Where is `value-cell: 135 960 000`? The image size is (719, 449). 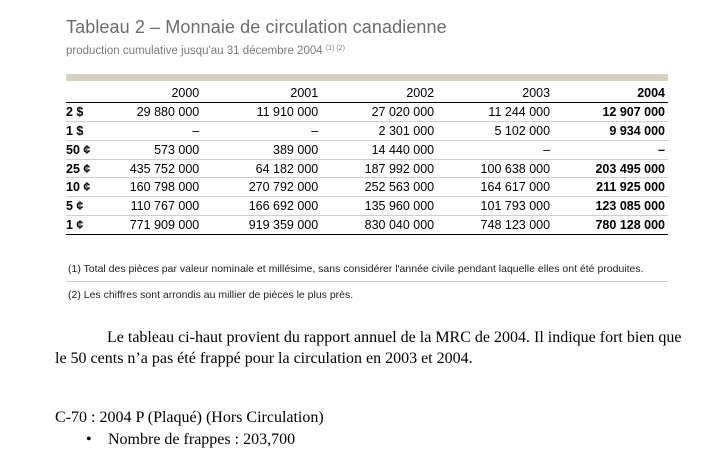
value-cell: 135 960 000 is located at coordinates (399, 206).